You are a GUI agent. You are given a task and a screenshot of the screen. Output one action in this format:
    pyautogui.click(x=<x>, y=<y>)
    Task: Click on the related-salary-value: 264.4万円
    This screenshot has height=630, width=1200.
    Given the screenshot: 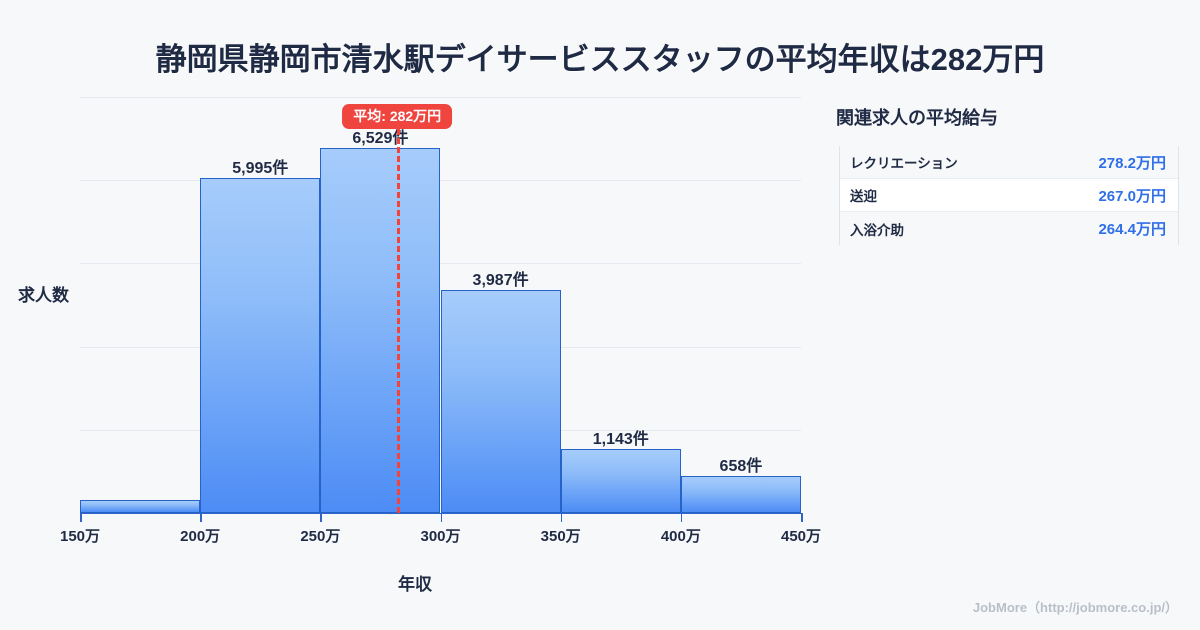 What is the action you would take?
    pyautogui.click(x=1132, y=229)
    